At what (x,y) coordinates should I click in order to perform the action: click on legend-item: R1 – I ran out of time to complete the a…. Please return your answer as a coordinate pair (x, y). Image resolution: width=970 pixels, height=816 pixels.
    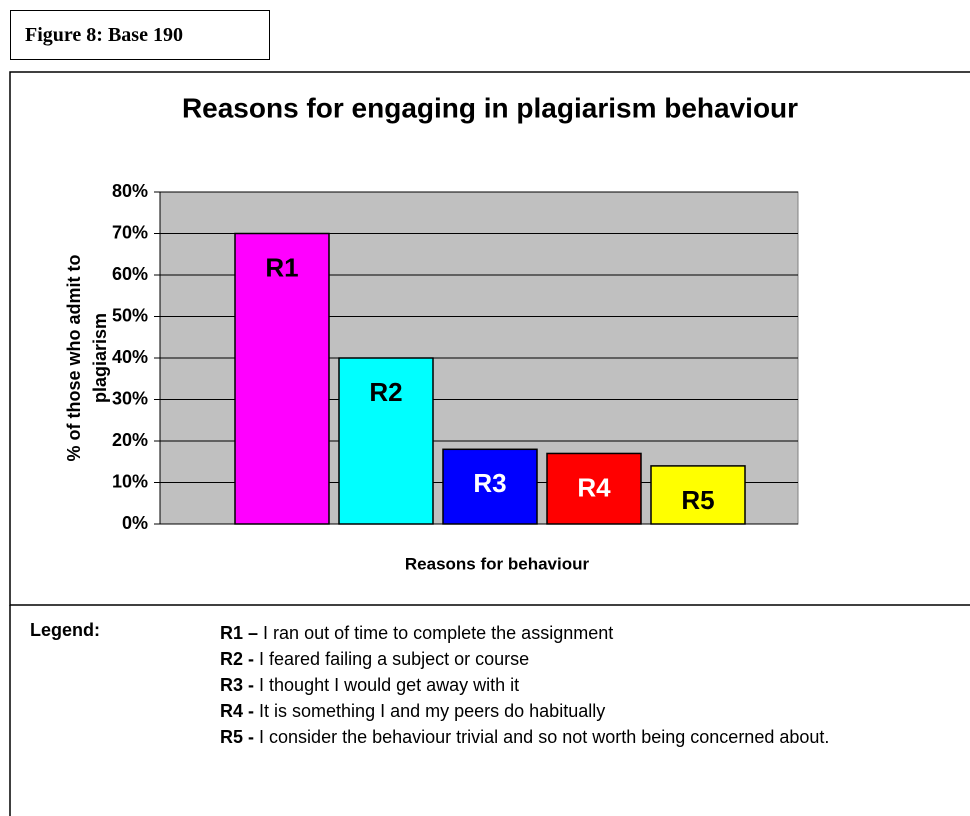
    Looking at the image, I should click on (550, 633).